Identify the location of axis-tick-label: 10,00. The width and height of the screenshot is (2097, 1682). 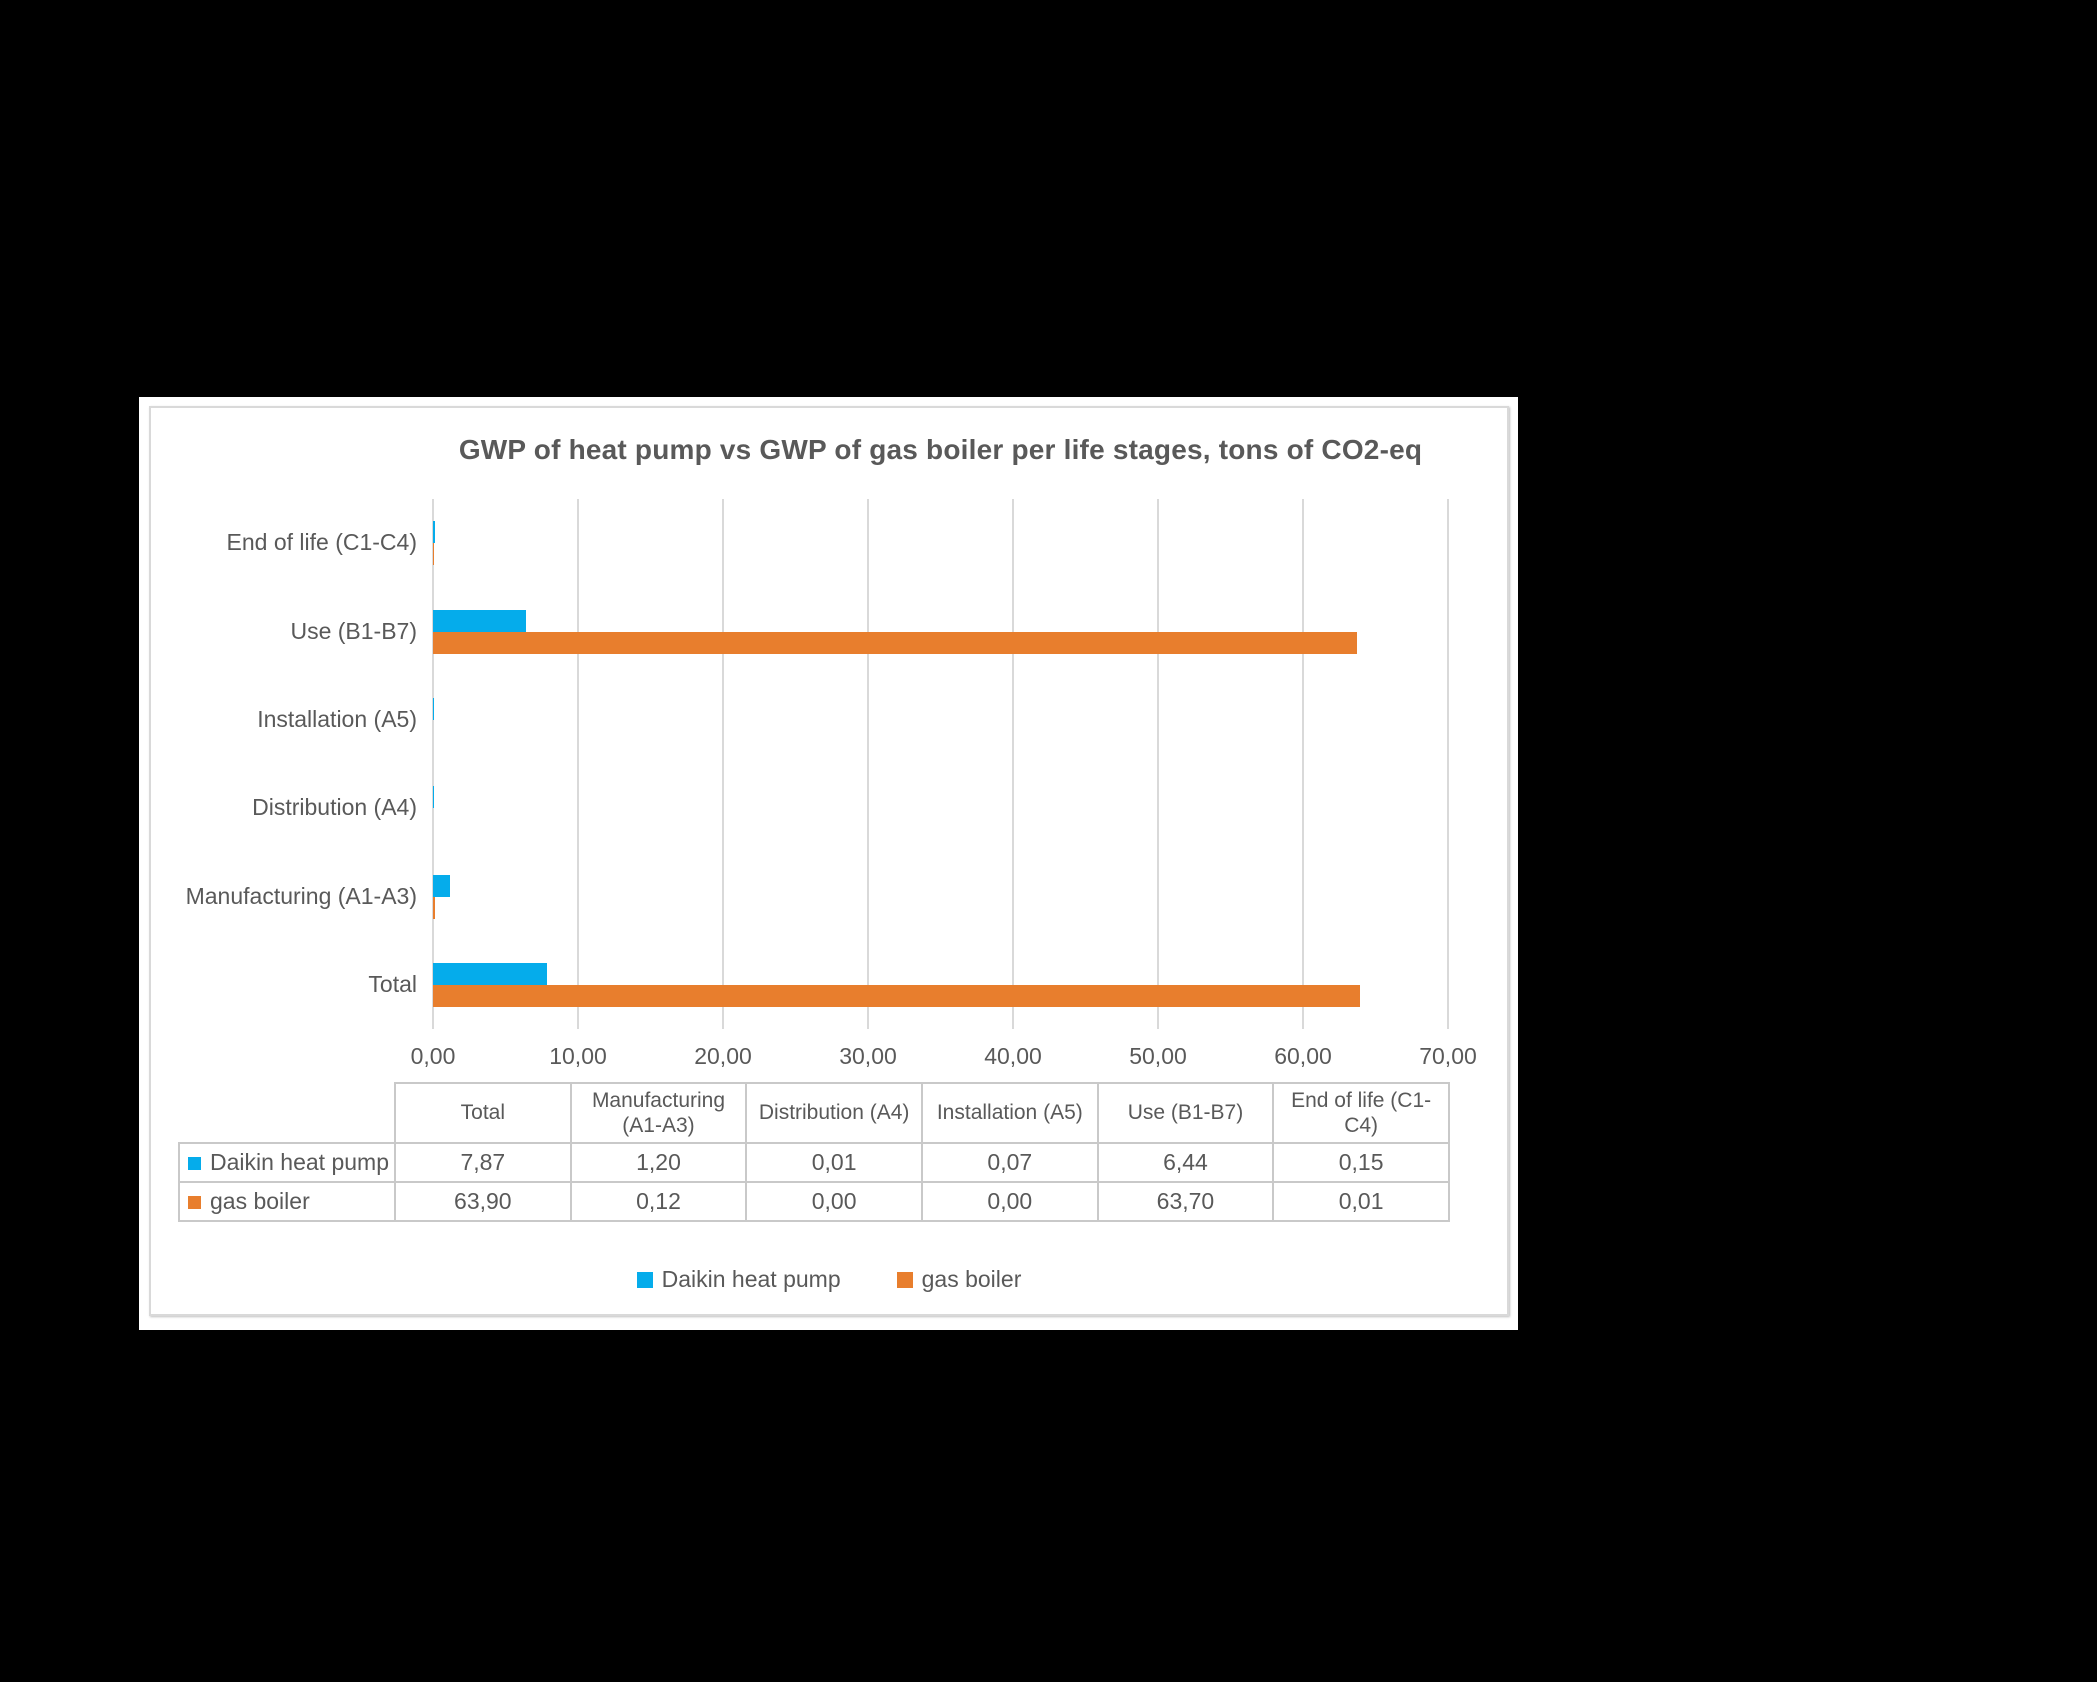
(578, 1056).